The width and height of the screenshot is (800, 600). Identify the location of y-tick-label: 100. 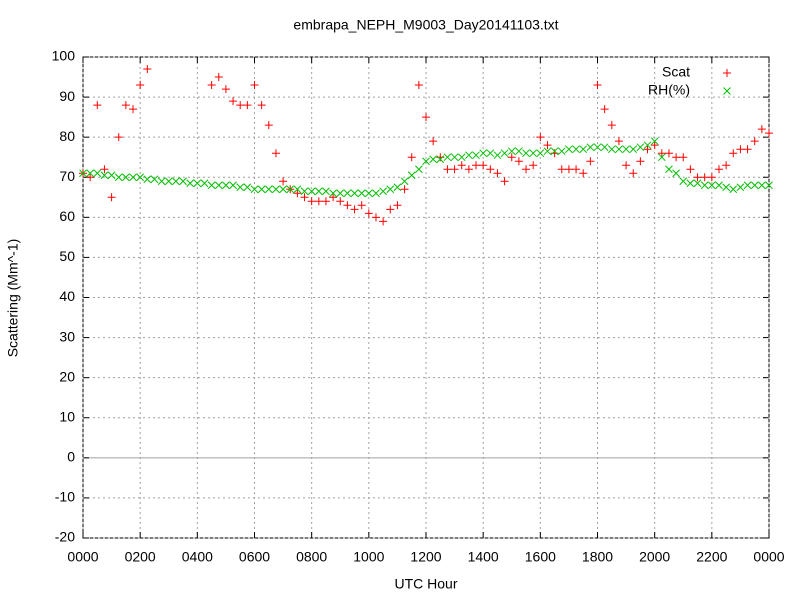
(64, 56).